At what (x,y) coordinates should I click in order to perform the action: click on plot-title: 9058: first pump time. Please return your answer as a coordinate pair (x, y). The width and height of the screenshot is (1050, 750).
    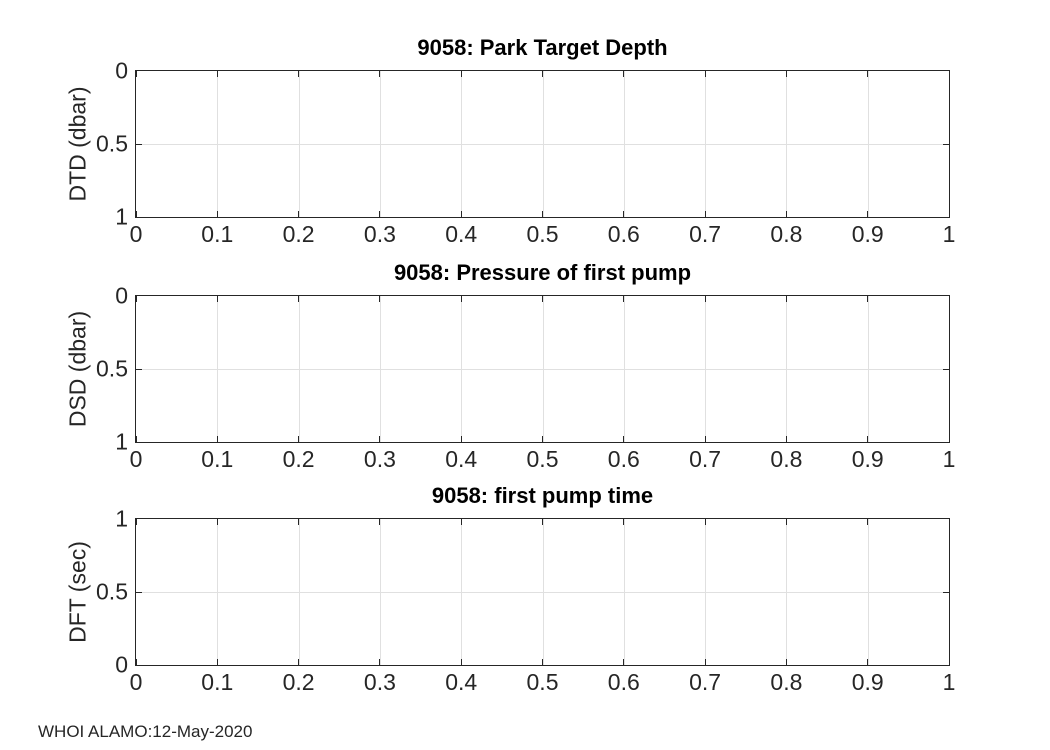
    Looking at the image, I should click on (542, 495).